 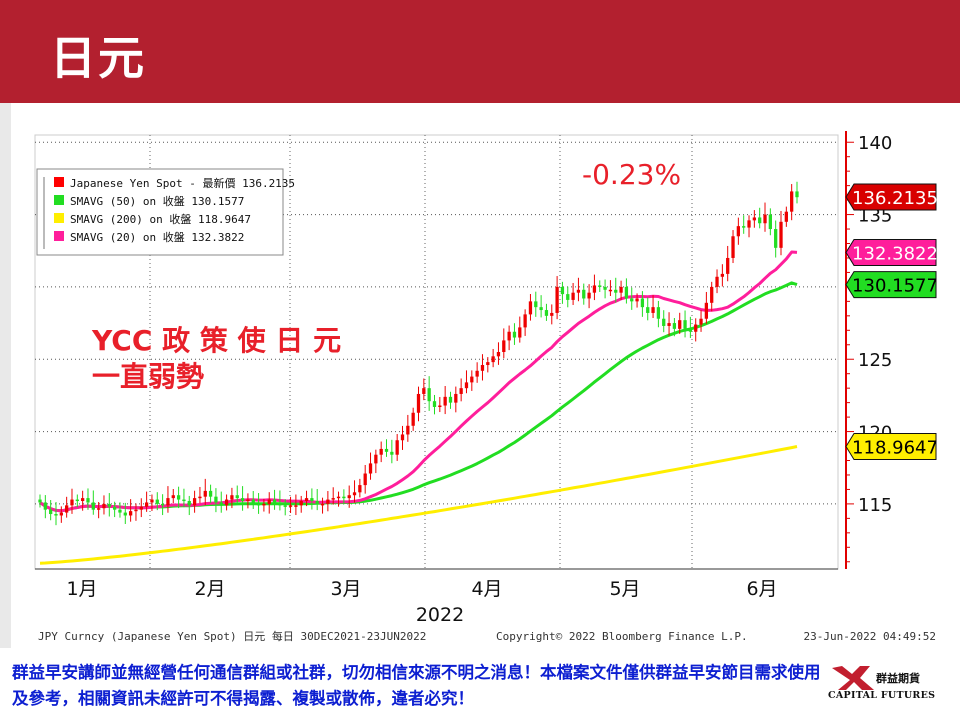 I want to click on source-right: 23-Jun-2022 04:49:52, so click(x=870, y=636).